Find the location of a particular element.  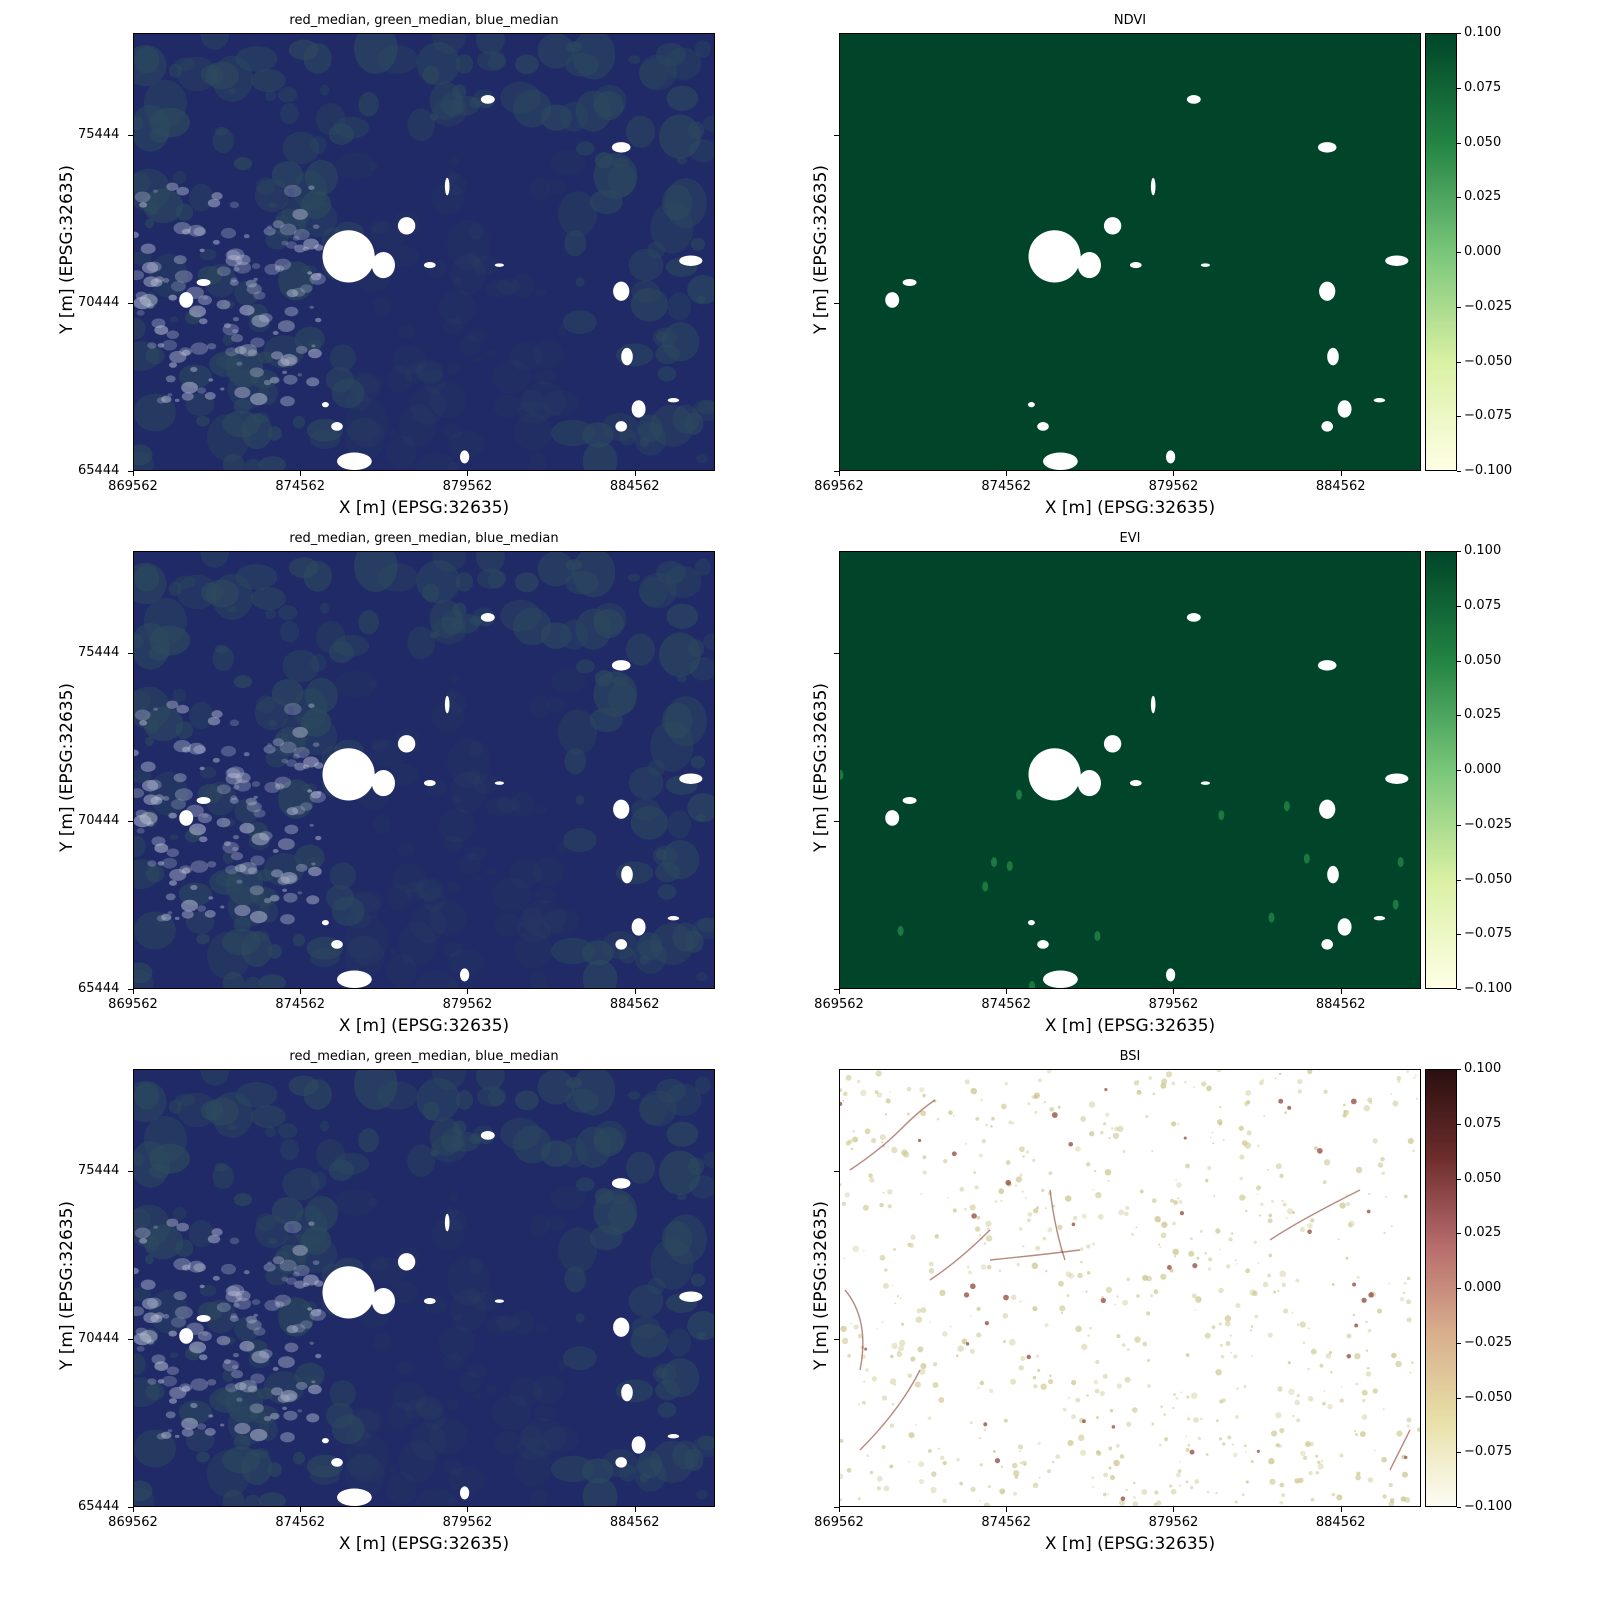

colorbar-tick-label: −0.050 is located at coordinates (1488, 879).